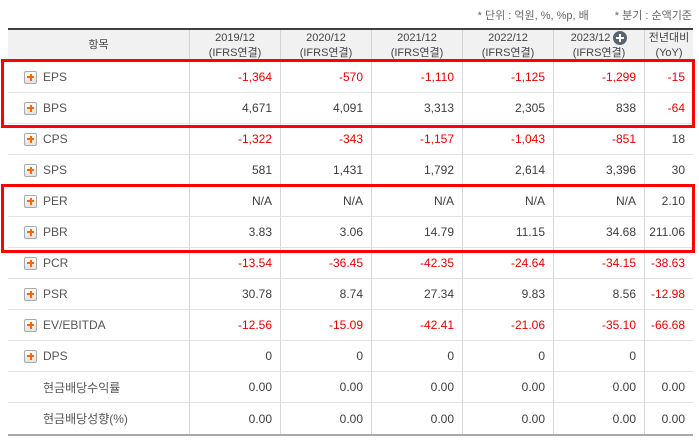  Describe the element at coordinates (599, 294) in the screenshot. I see `metric-value-cell: 8.56` at that location.